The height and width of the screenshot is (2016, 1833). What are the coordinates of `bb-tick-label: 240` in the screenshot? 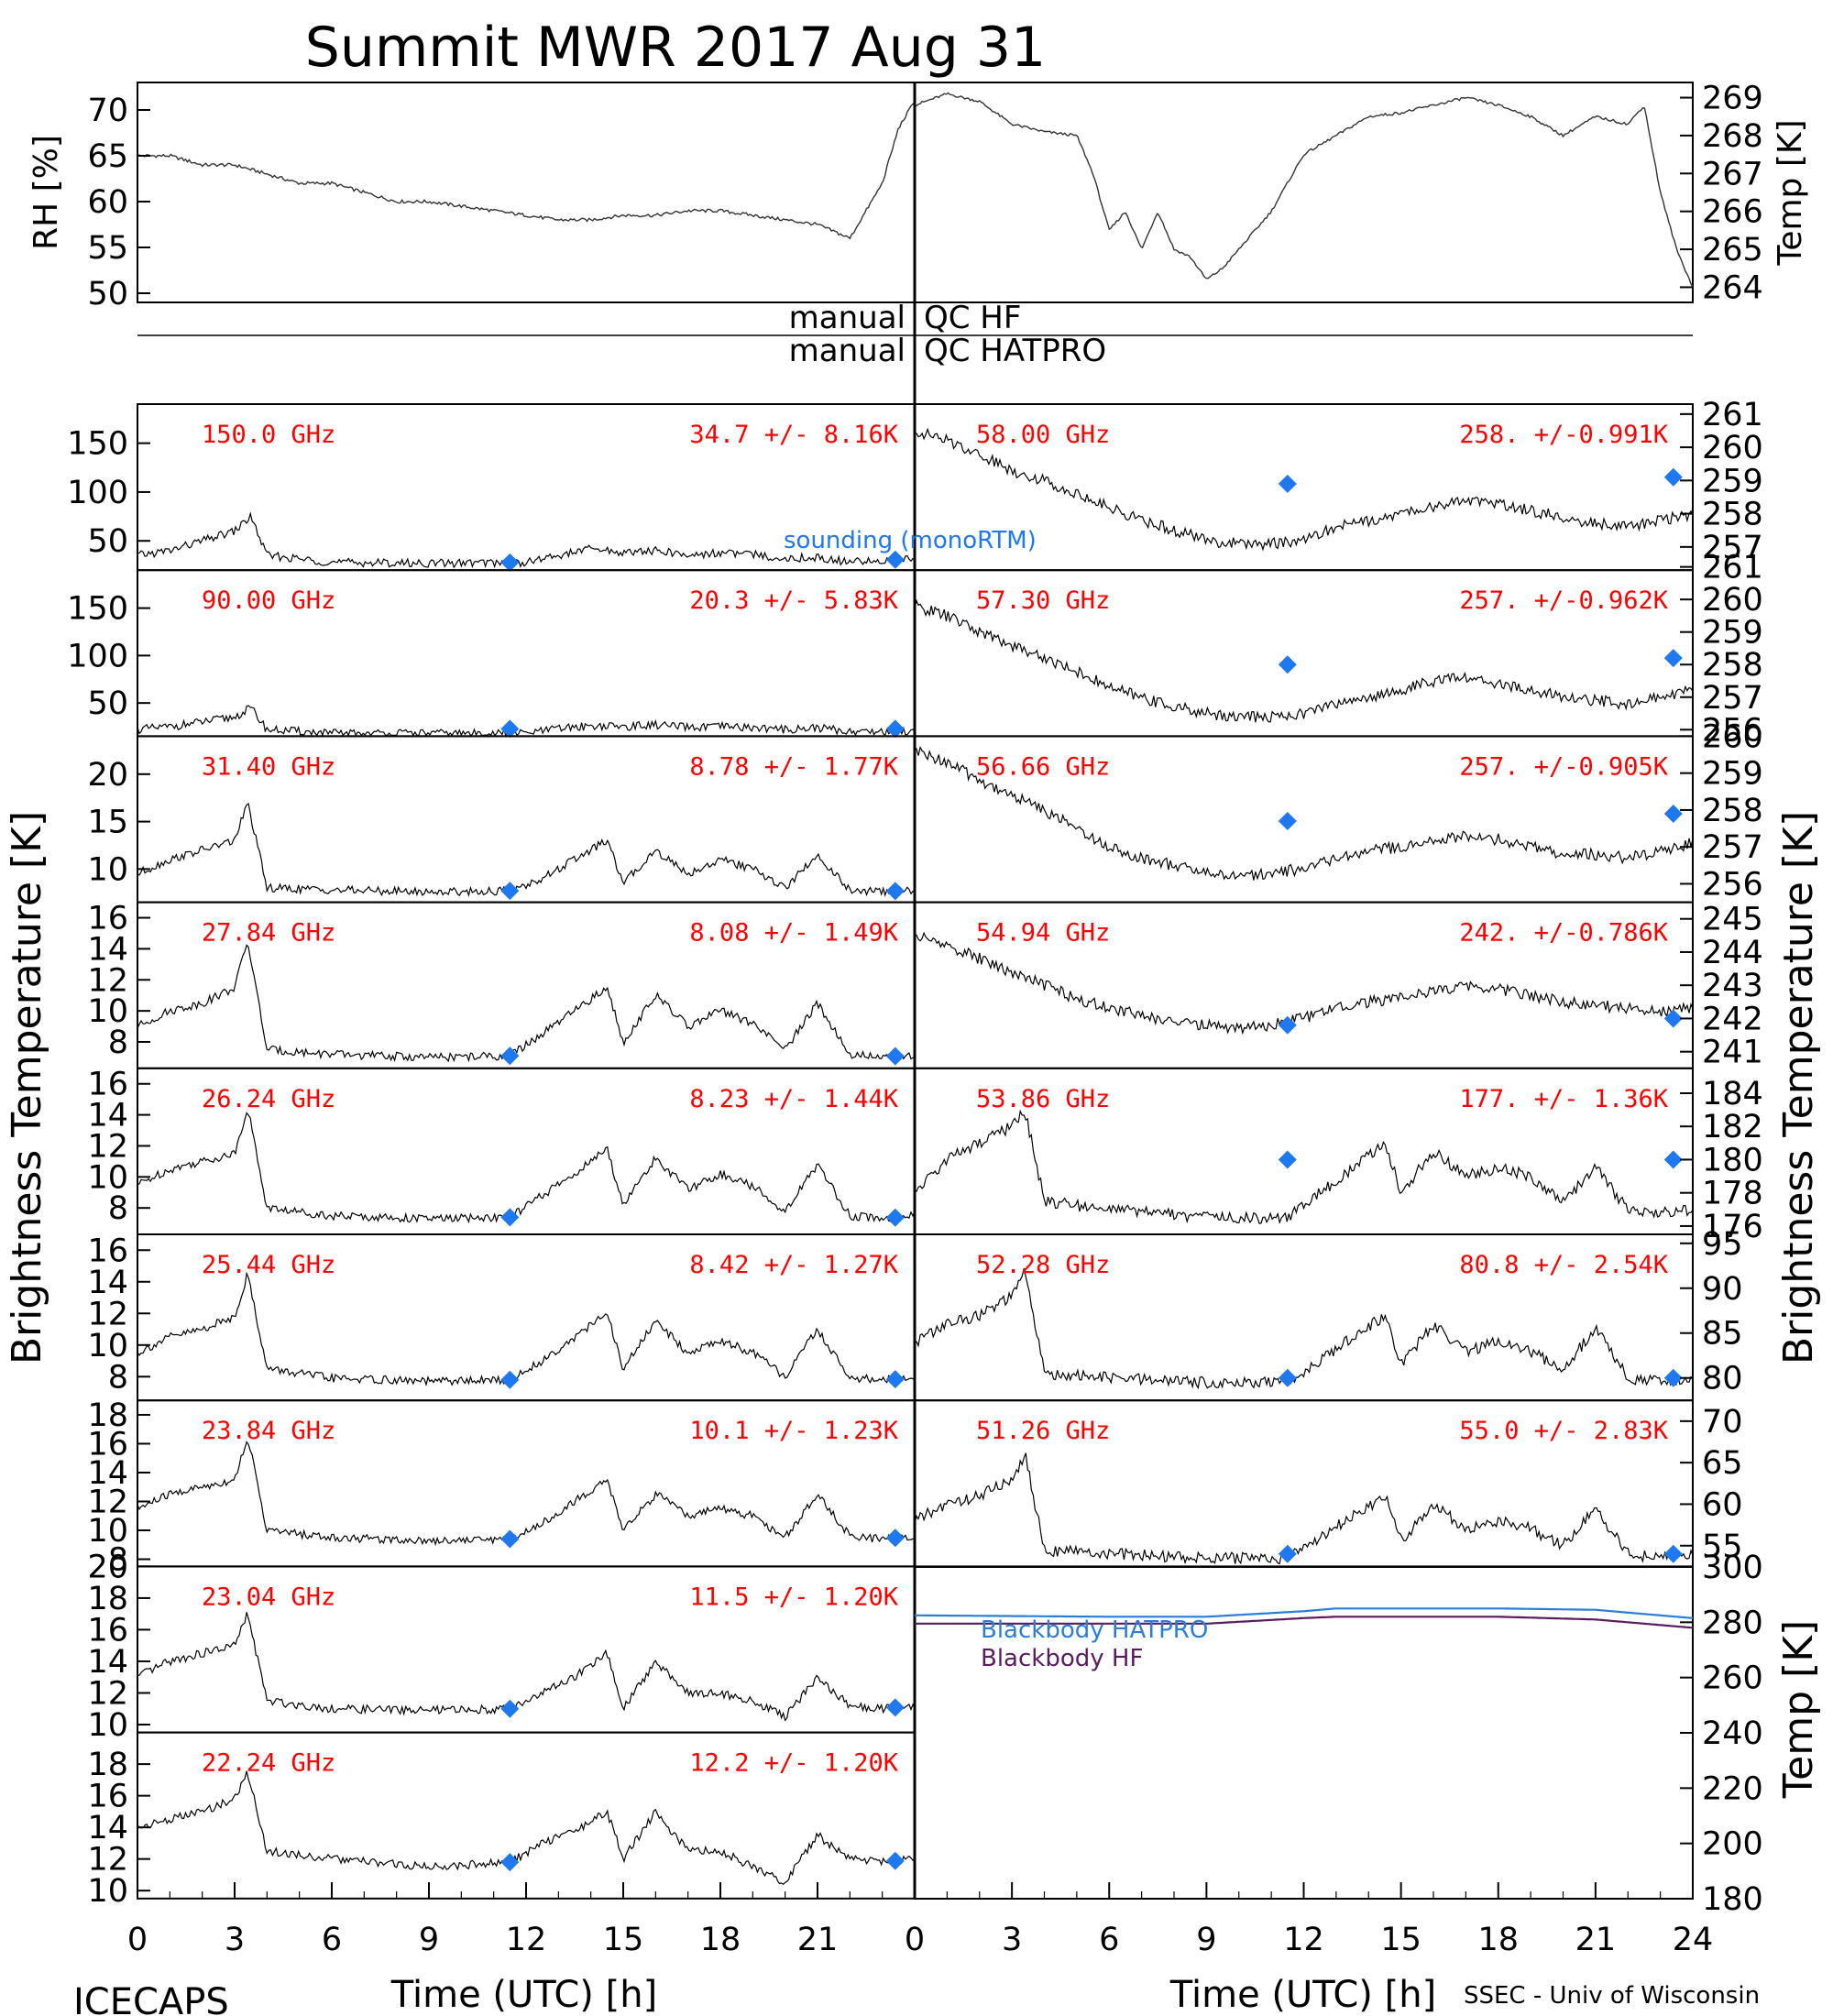 It's located at (1732, 1733).